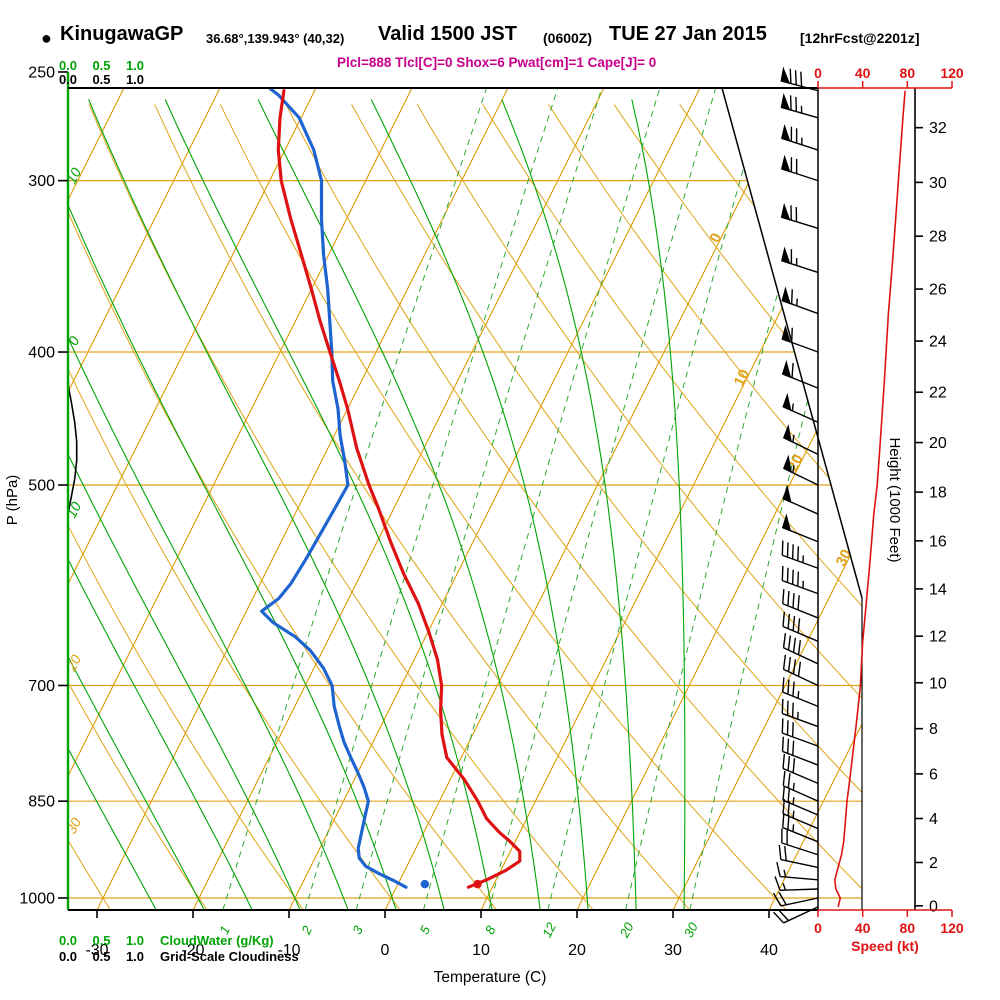  Describe the element at coordinates (12, 500) in the screenshot. I see `pressure-axis-title: P (hPa)` at that location.